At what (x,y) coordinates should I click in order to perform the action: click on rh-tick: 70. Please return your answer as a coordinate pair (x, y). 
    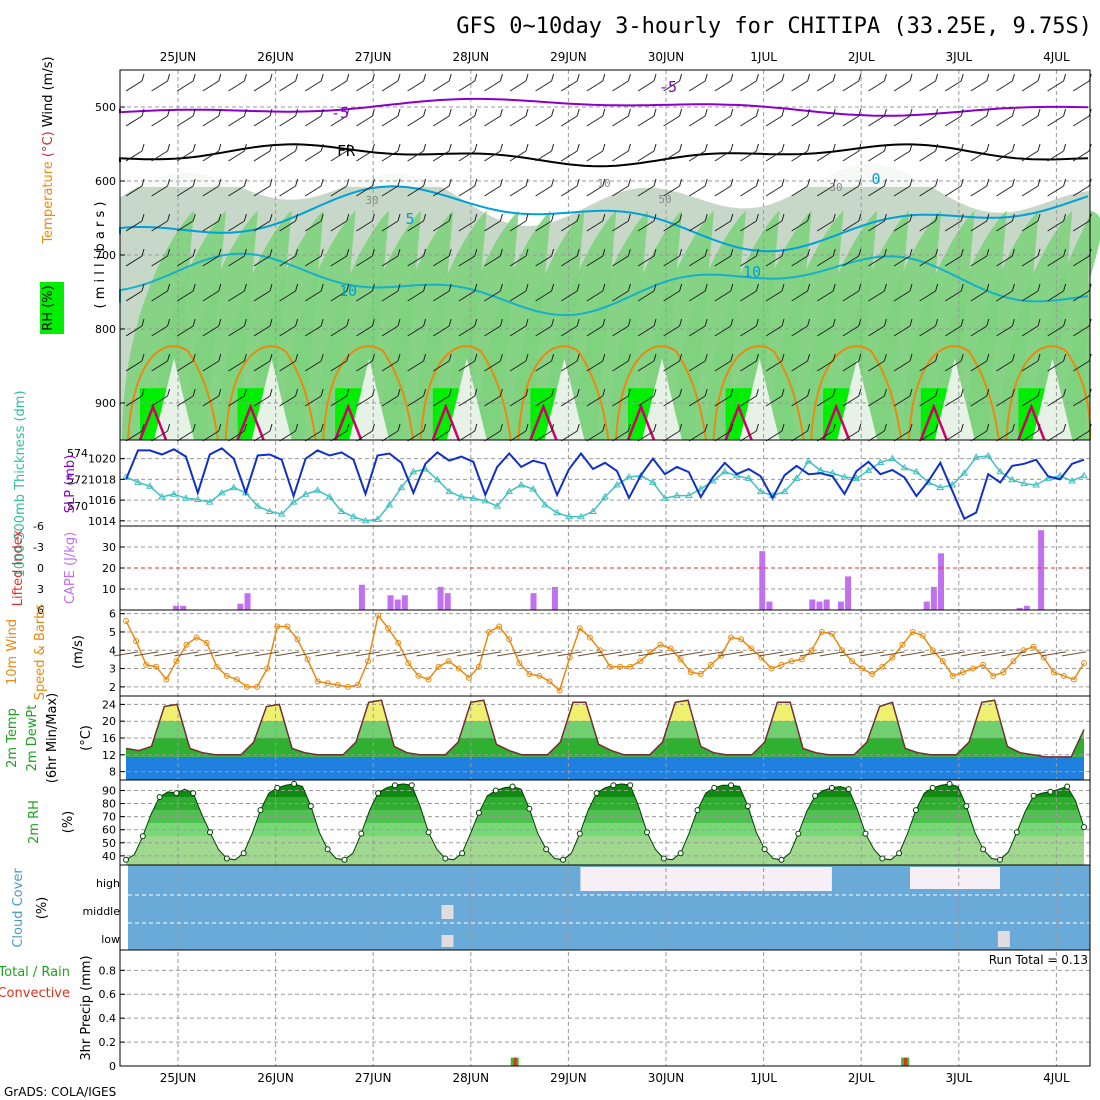
    Looking at the image, I should click on (109, 817).